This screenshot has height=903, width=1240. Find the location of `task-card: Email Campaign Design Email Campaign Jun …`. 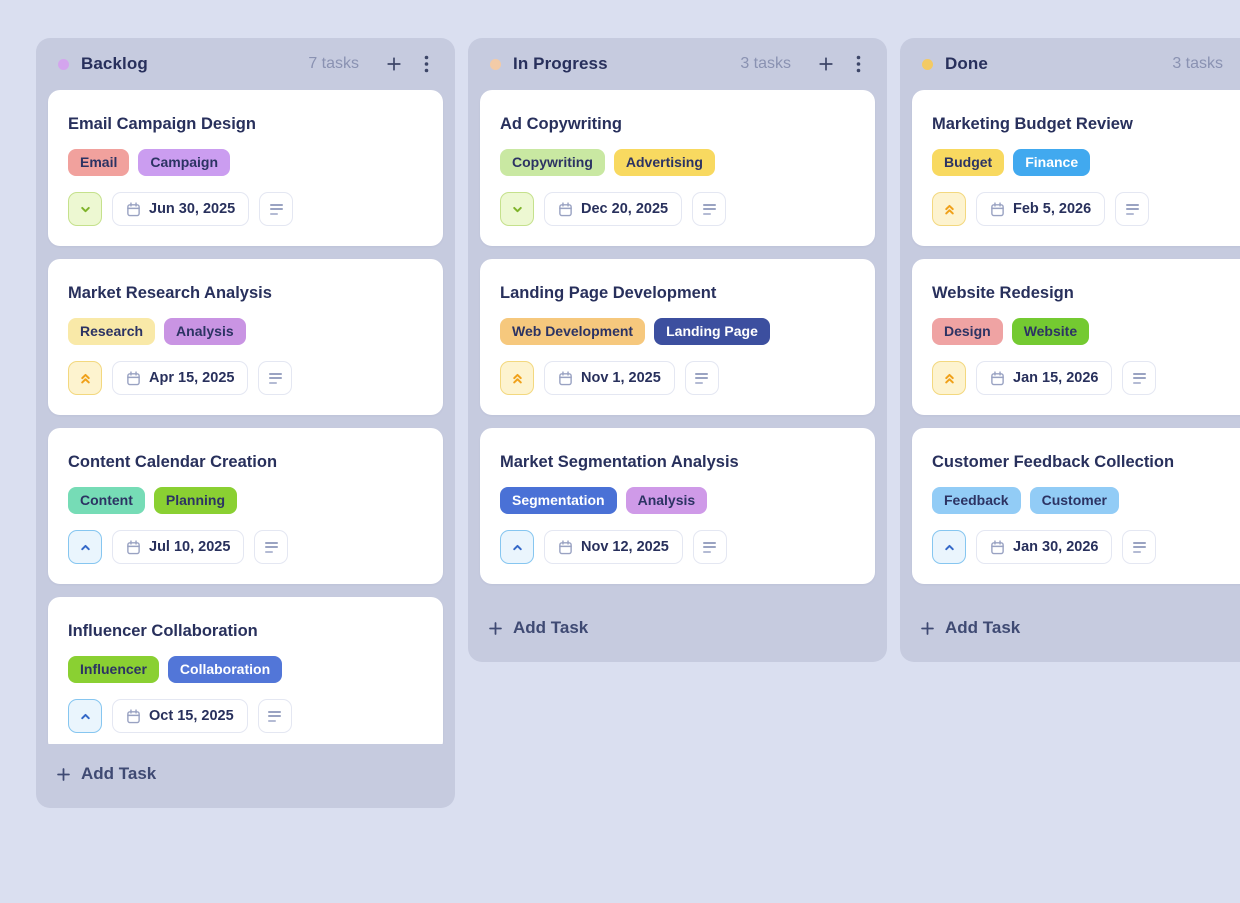

task-card: Email Campaign Design Email Campaign Jun … is located at coordinates (245, 168).